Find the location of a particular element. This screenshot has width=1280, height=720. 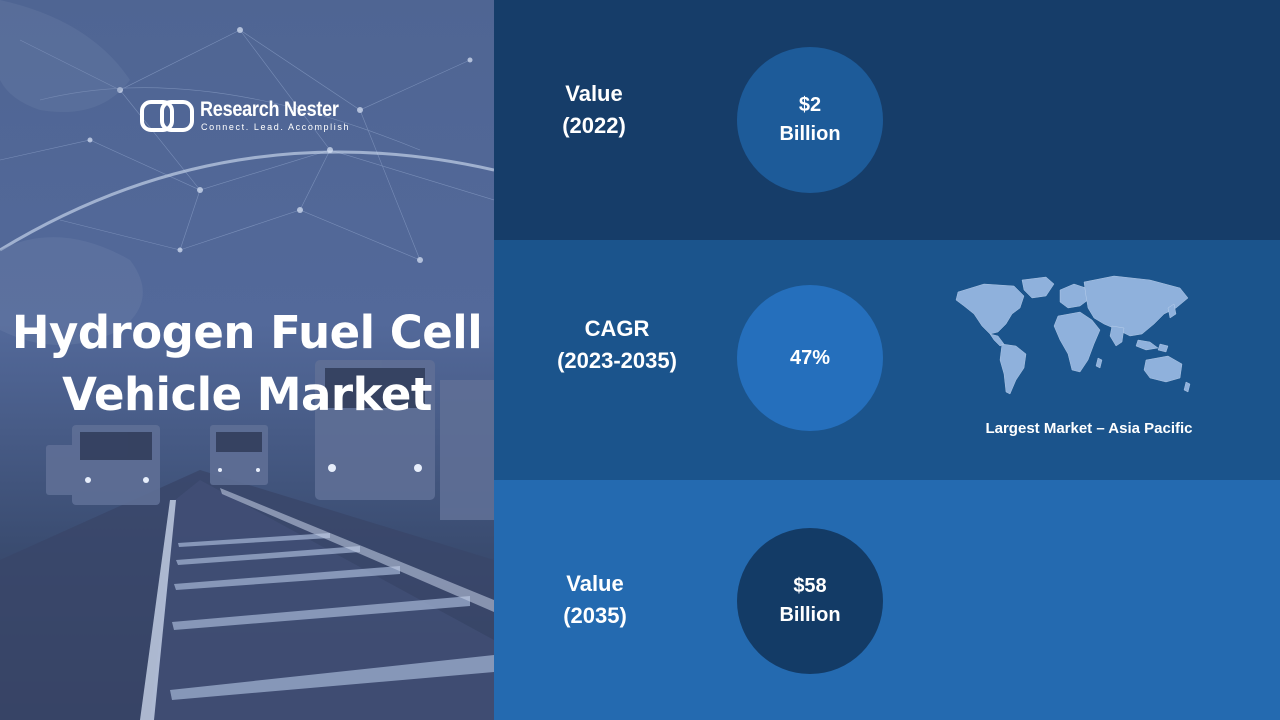

title-line-1: Hydrogen Fuel Cell is located at coordinates (247, 332).